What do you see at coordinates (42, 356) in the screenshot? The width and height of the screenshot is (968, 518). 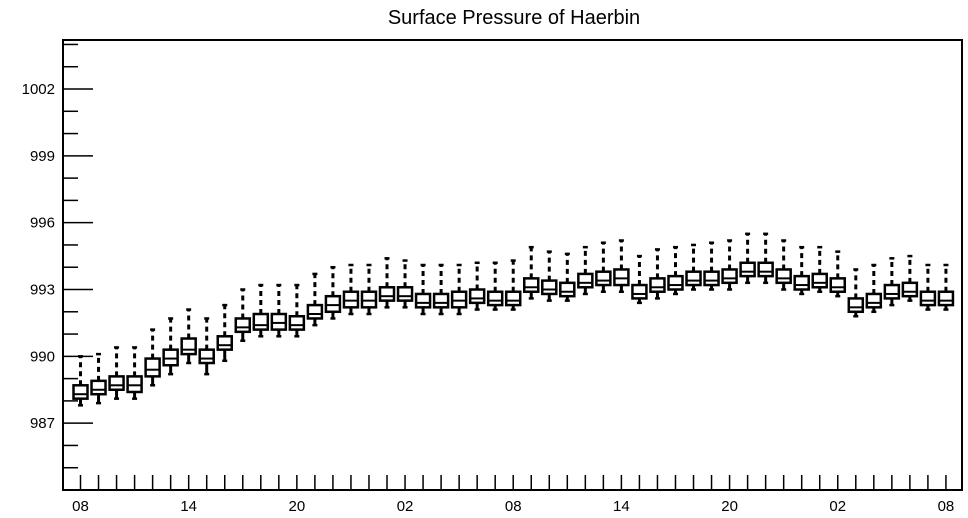 I see `y-tick-label: 990` at bounding box center [42, 356].